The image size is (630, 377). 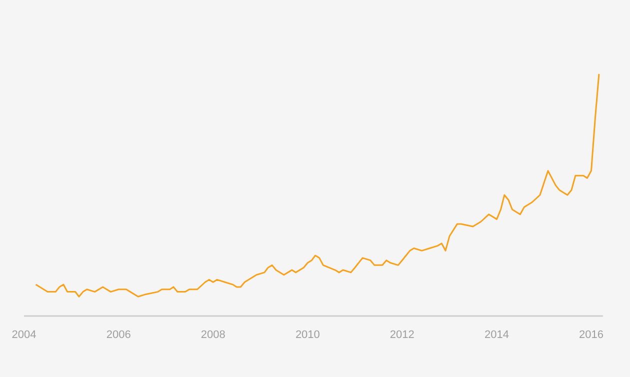 I want to click on x-tick-label: 2012, so click(x=402, y=334).